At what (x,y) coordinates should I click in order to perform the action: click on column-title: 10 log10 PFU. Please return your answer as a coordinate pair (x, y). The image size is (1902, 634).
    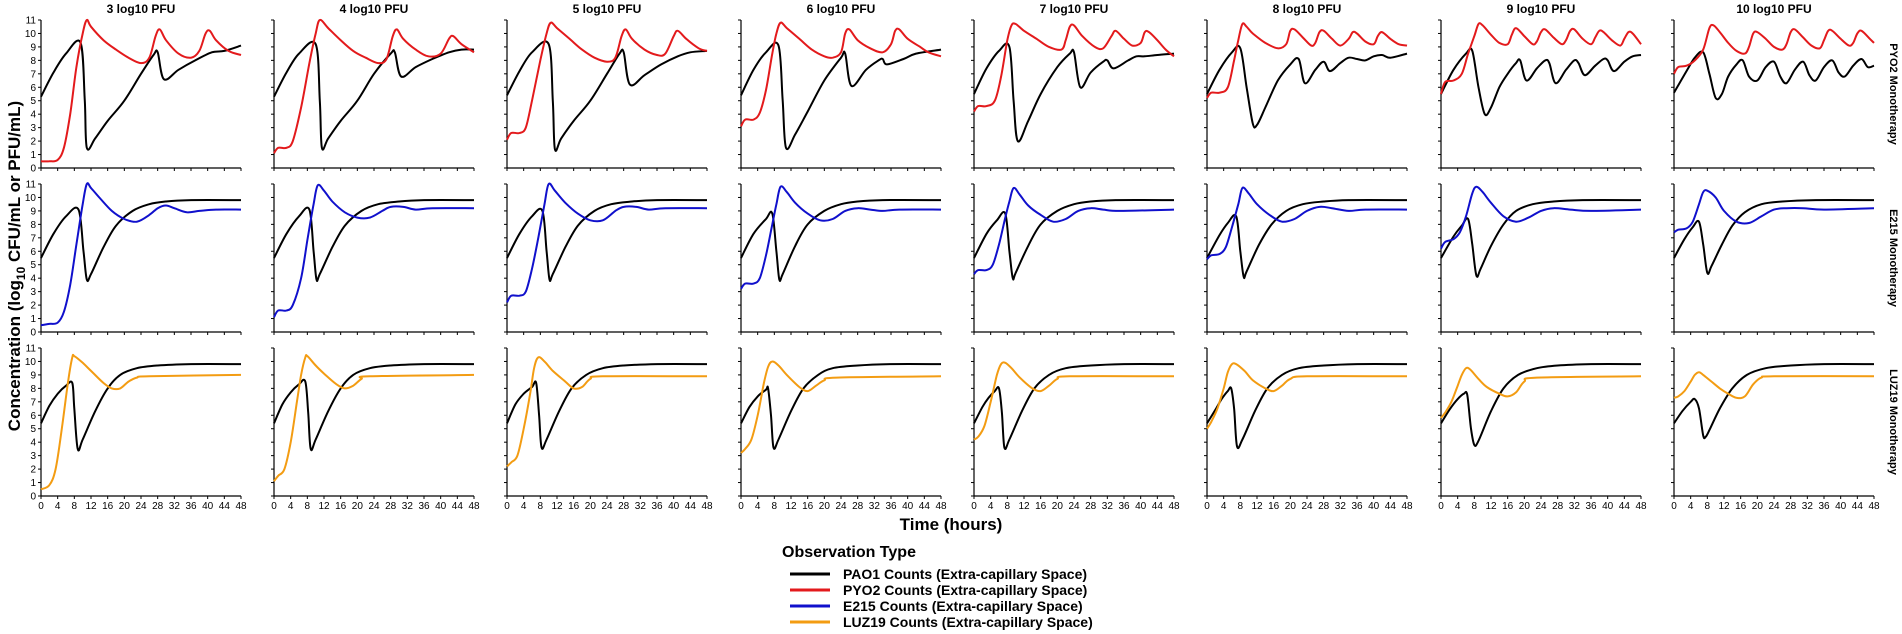
    Looking at the image, I should click on (1773, 9).